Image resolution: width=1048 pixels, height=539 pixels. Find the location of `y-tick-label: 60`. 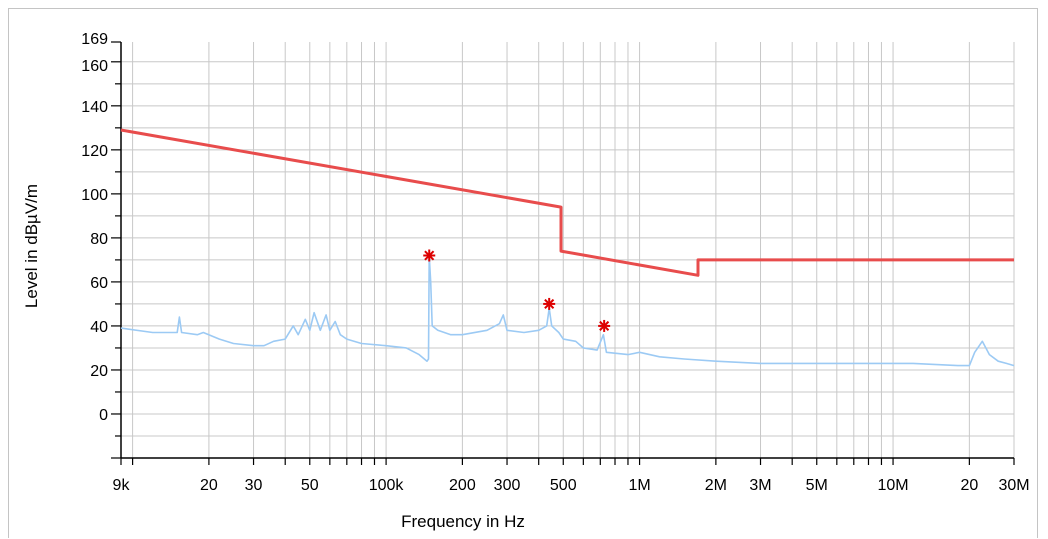

y-tick-label: 60 is located at coordinates (99, 283).